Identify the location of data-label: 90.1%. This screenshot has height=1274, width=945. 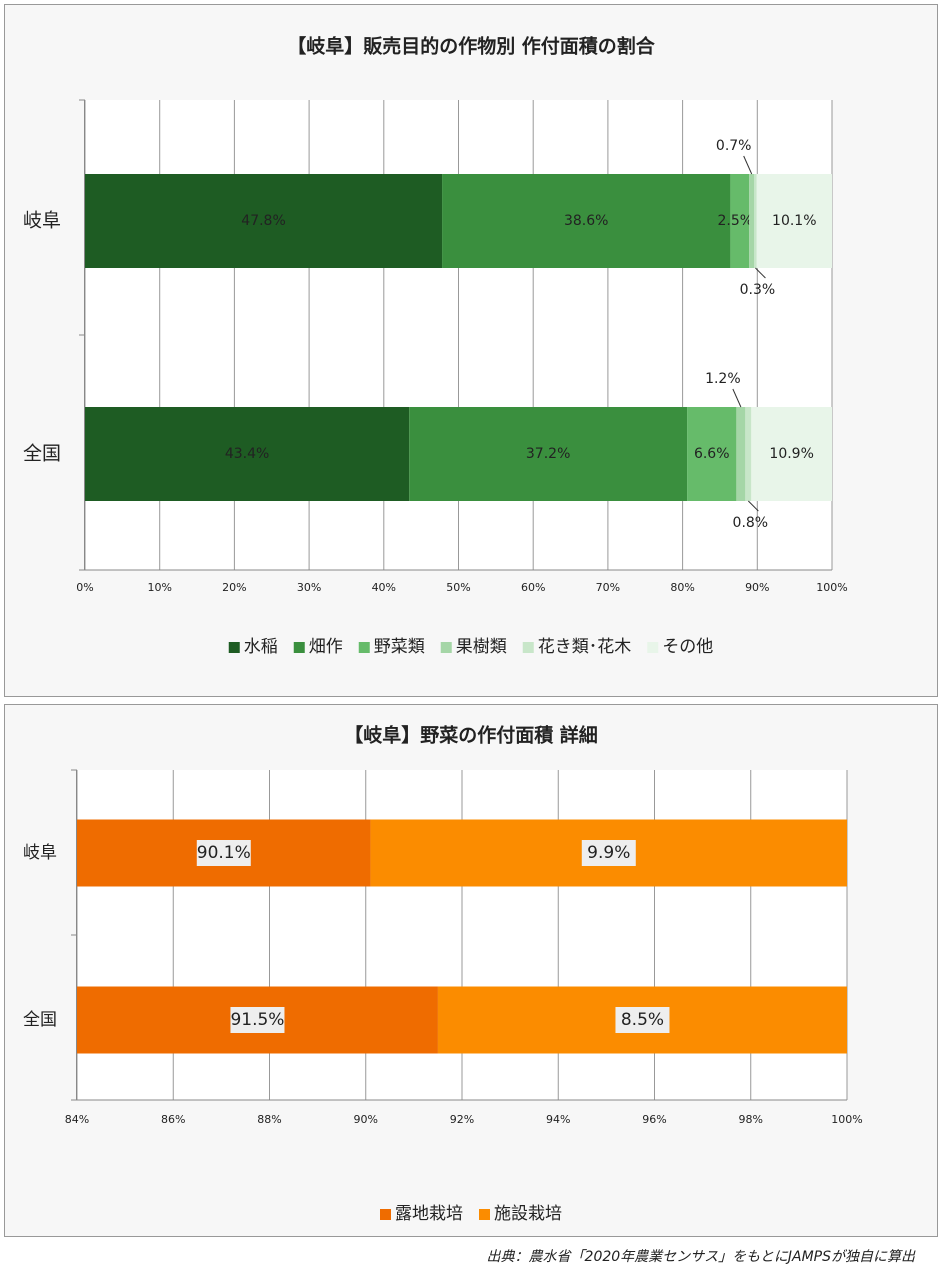
(224, 853).